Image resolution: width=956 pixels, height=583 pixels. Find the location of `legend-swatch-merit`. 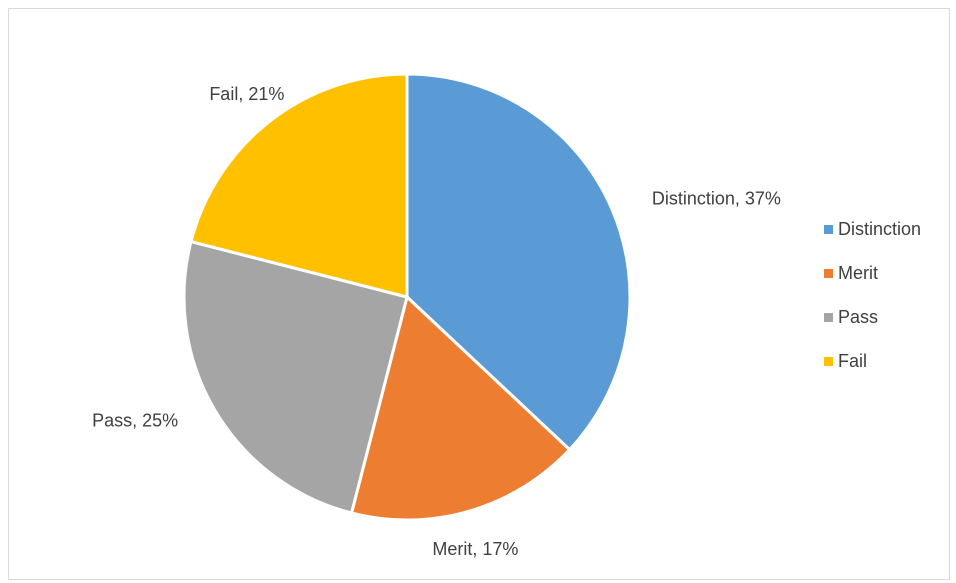

legend-swatch-merit is located at coordinates (828, 273).